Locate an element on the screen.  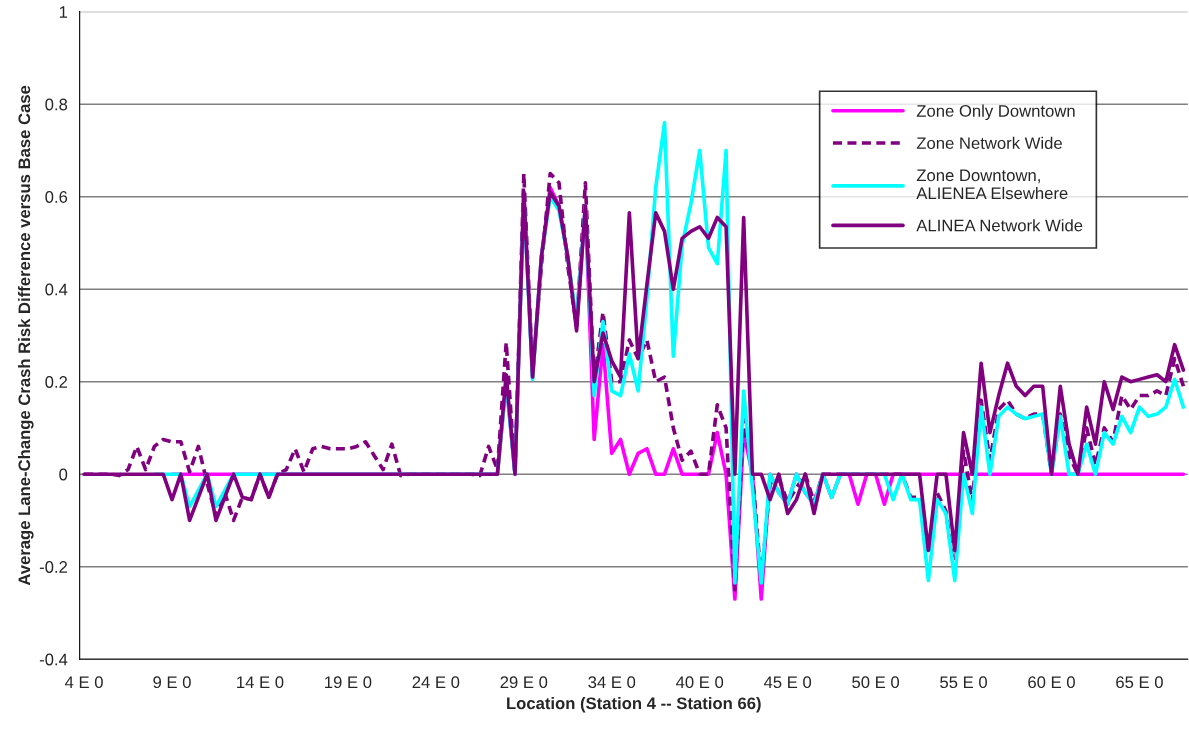
y-tick-label: -0.4 is located at coordinates (53, 659).